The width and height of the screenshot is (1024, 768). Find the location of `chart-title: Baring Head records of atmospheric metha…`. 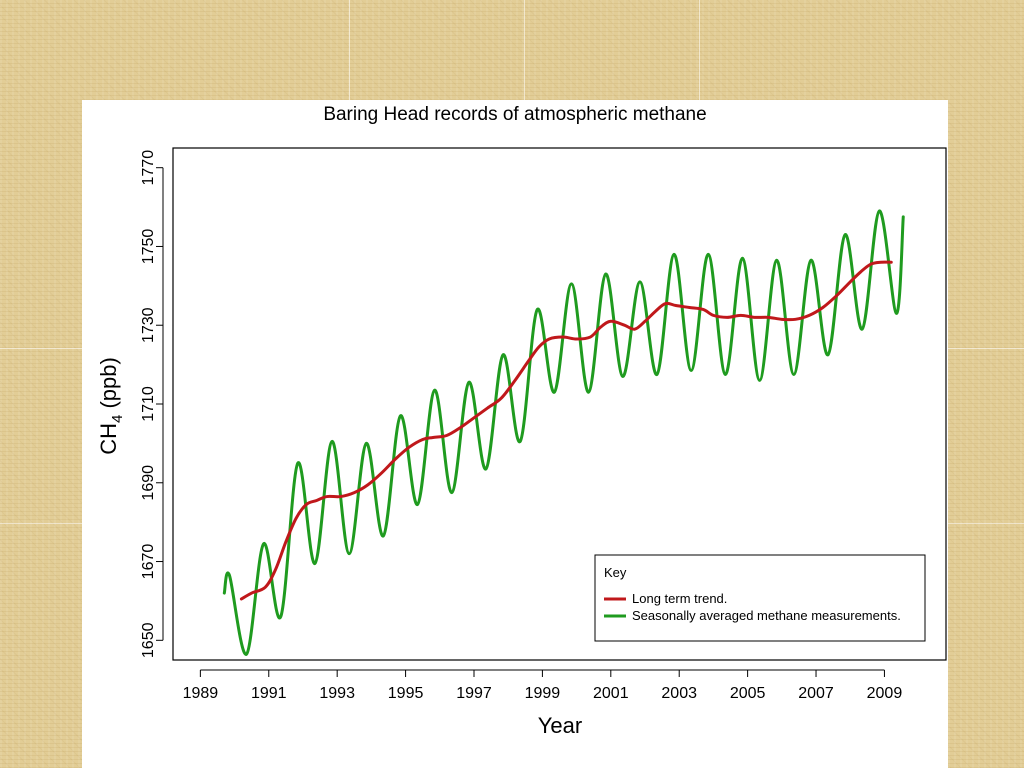

chart-title: Baring Head records of atmospheric metha… is located at coordinates (514, 114).